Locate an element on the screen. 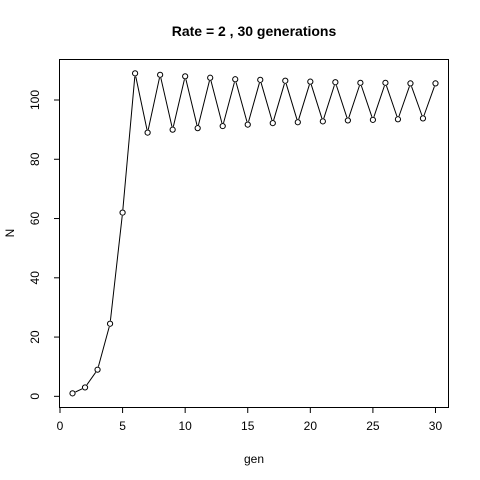 This screenshot has width=480, height=480. y-tick-label: 100 is located at coordinates (35, 100).